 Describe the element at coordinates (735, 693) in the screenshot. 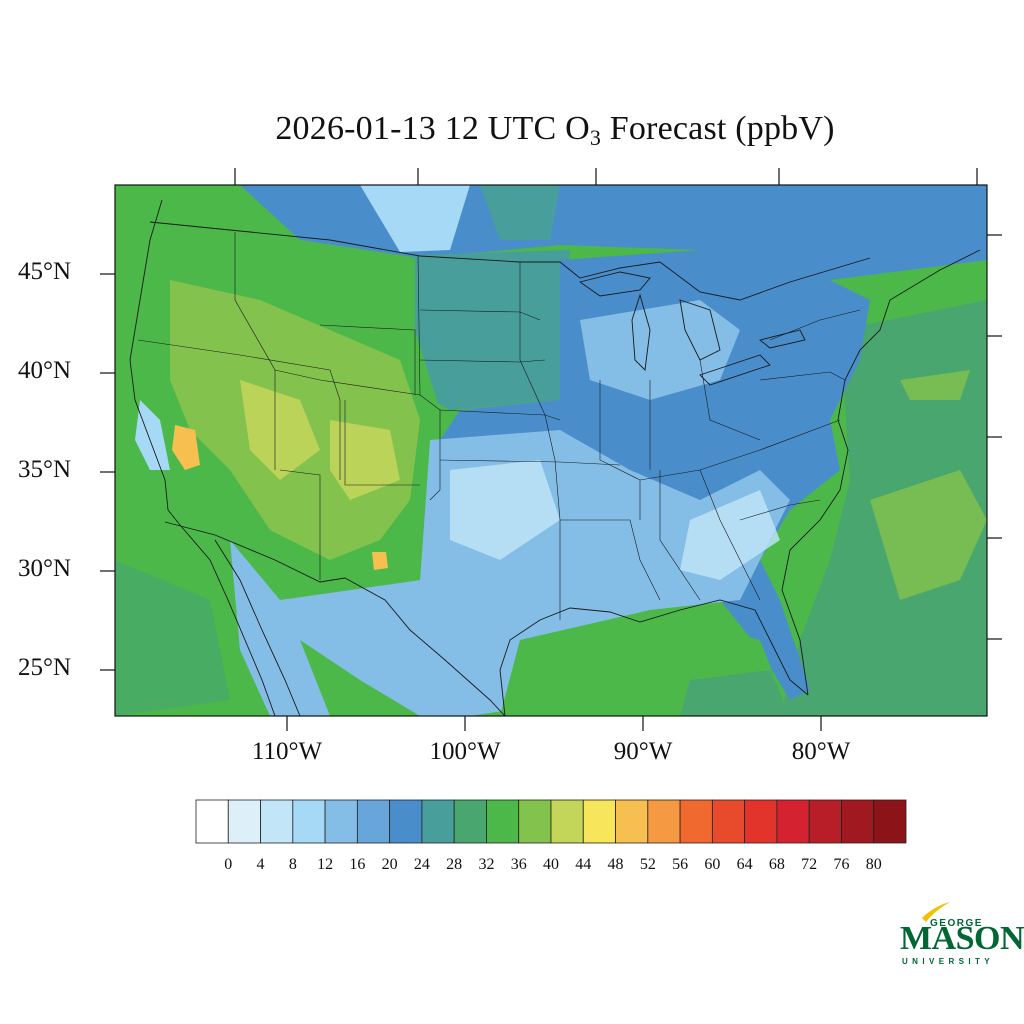

I see `gulf-south` at that location.